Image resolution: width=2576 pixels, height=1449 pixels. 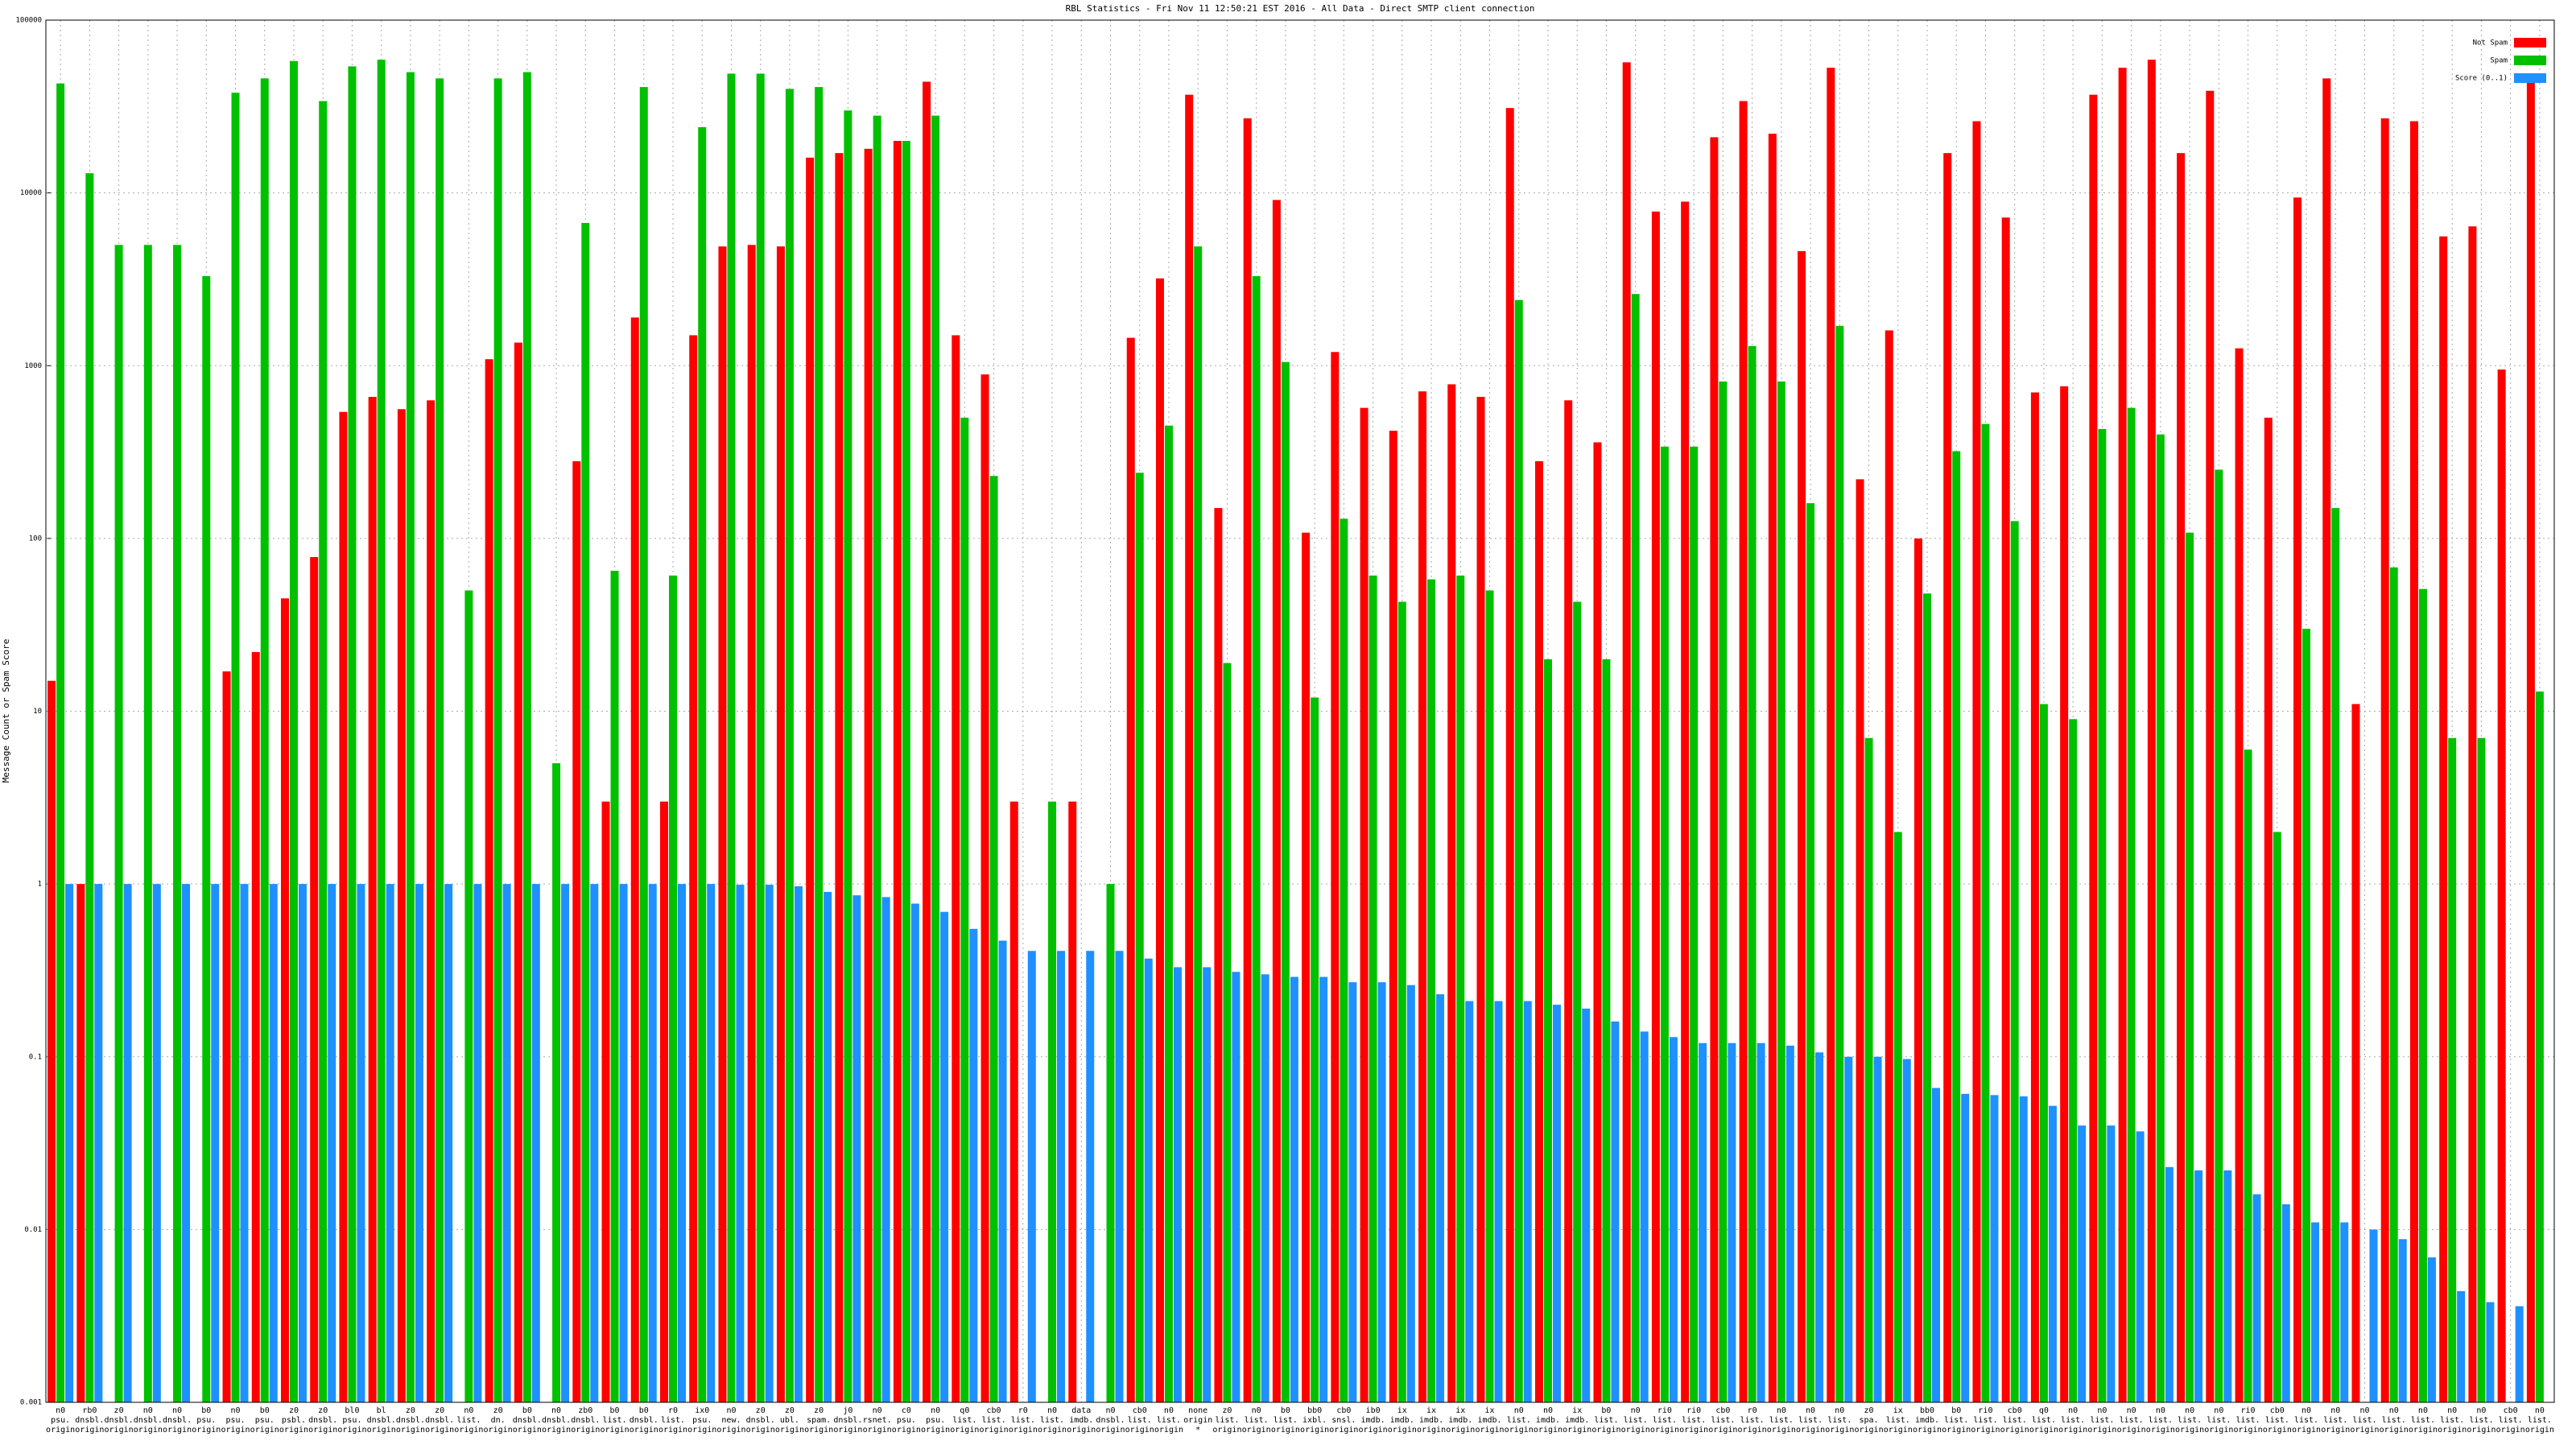 What do you see at coordinates (2499, 61) in the screenshot?
I see `legend-label: Spam` at bounding box center [2499, 61].